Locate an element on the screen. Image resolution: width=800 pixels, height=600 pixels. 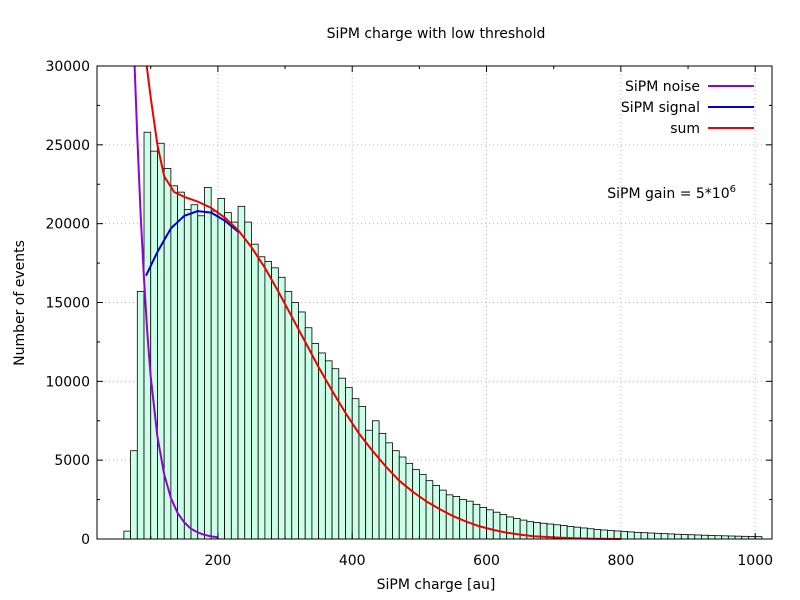
legend-label: sum is located at coordinates (685, 129).